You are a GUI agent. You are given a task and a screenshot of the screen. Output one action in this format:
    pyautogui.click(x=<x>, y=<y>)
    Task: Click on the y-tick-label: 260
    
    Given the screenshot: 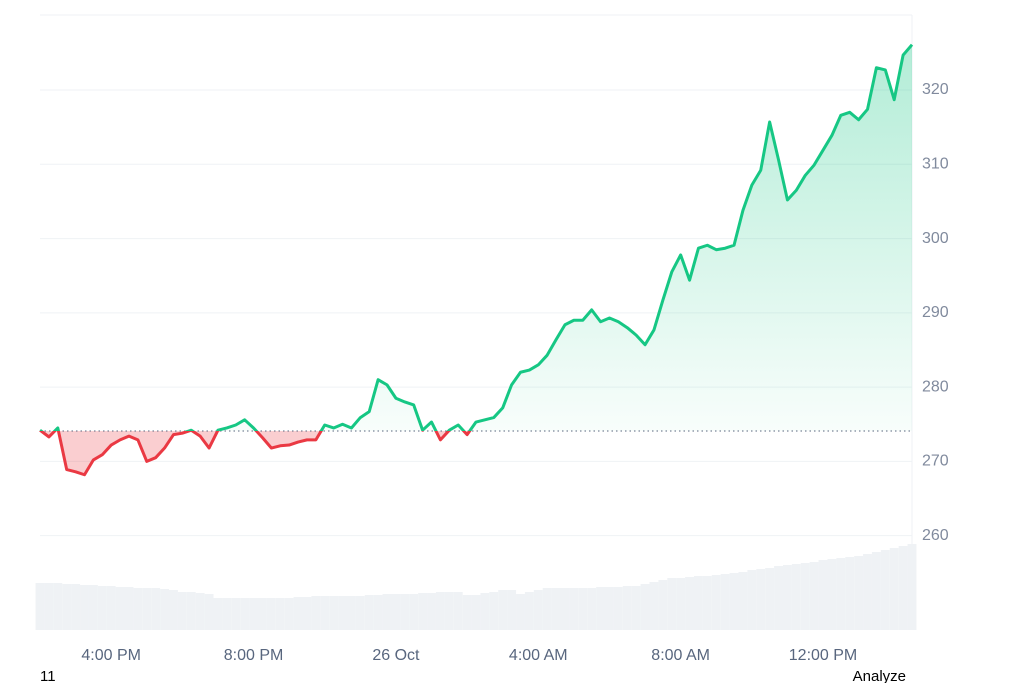 What is the action you would take?
    pyautogui.click(x=935, y=535)
    